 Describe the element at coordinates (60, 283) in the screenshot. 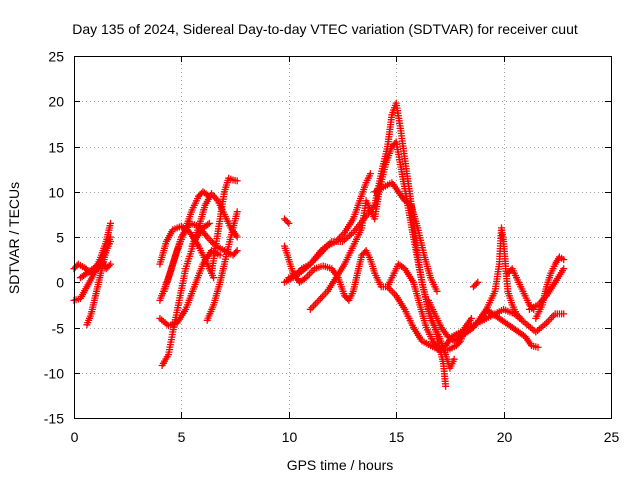

I see `y-tick-label: 0` at that location.